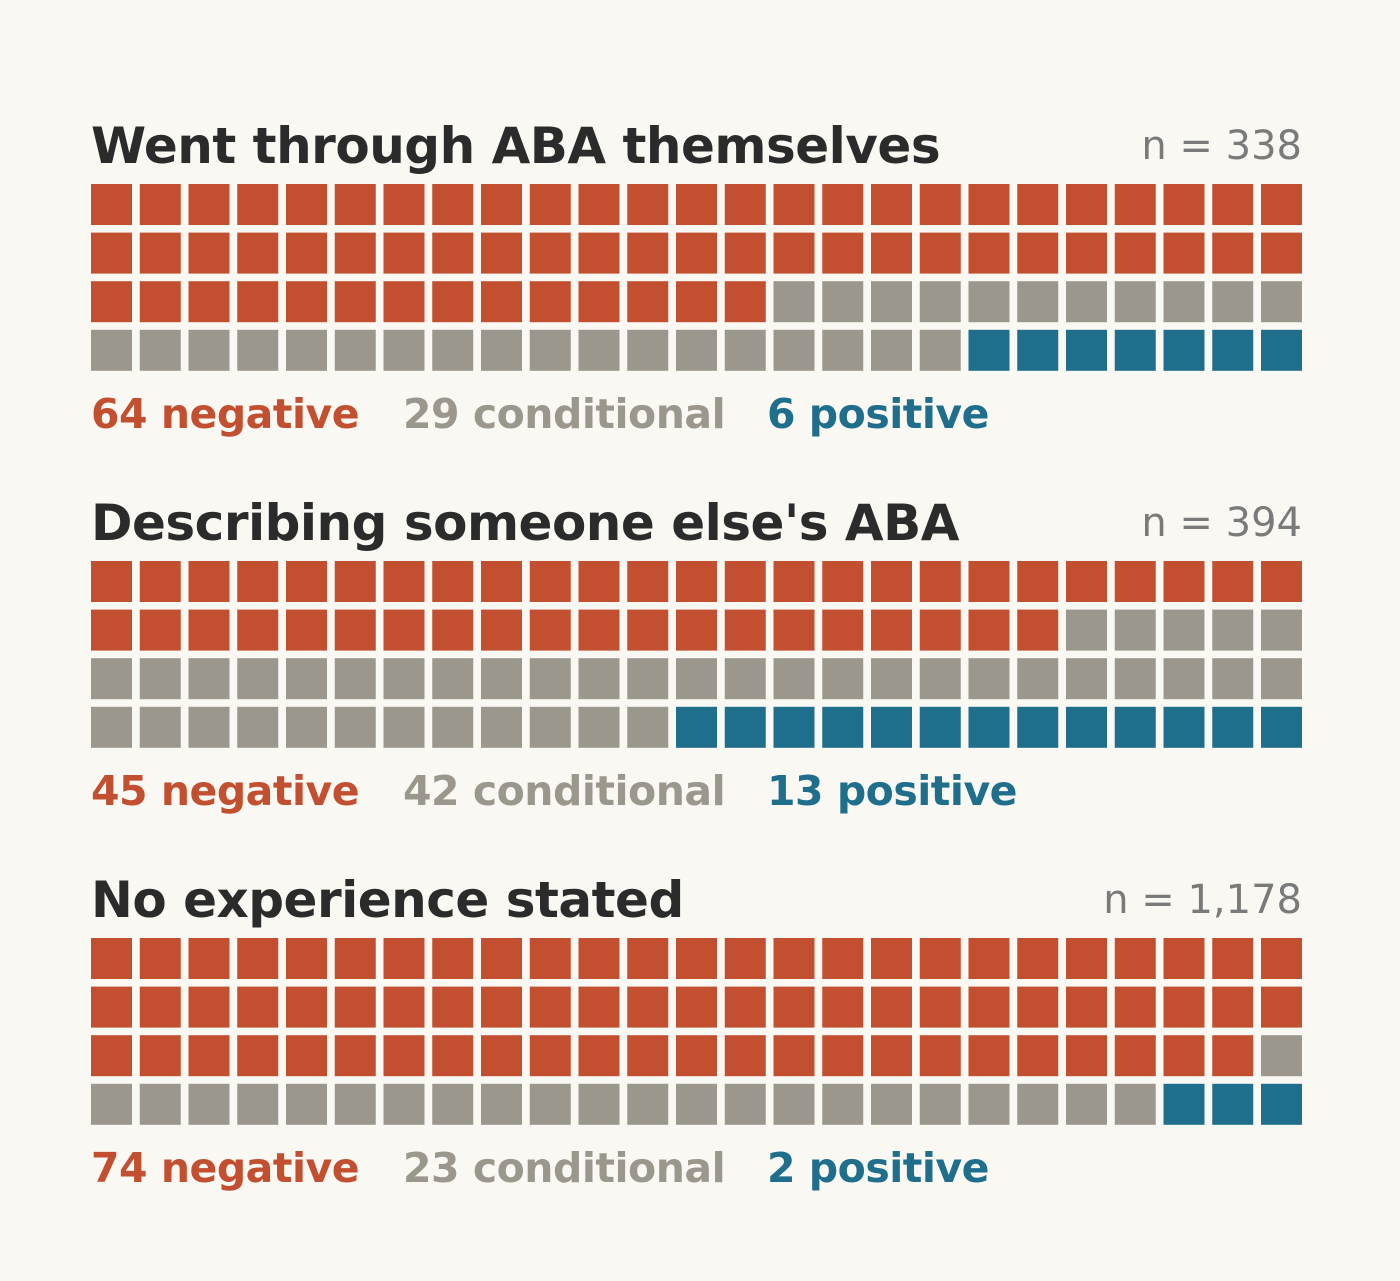 This screenshot has width=1400, height=1281. I want to click on legend-conditional: 42 conditional, so click(564, 791).